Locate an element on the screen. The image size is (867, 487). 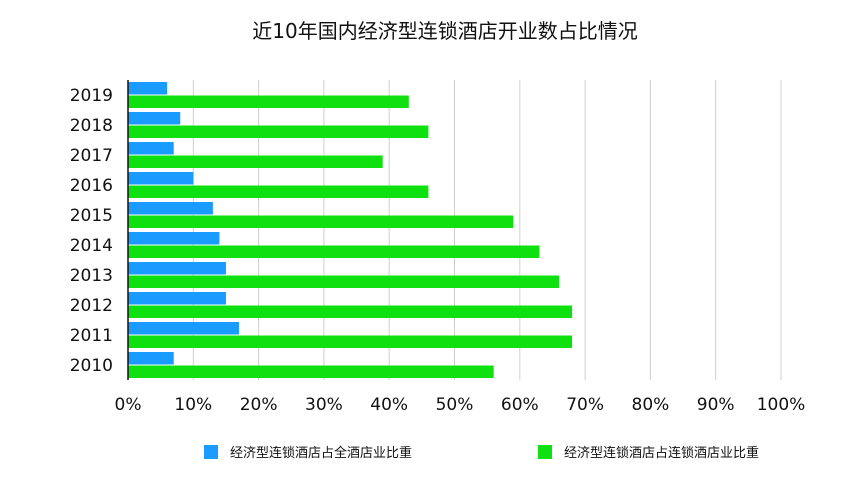
x-tick-label: 80% is located at coordinates (651, 405).